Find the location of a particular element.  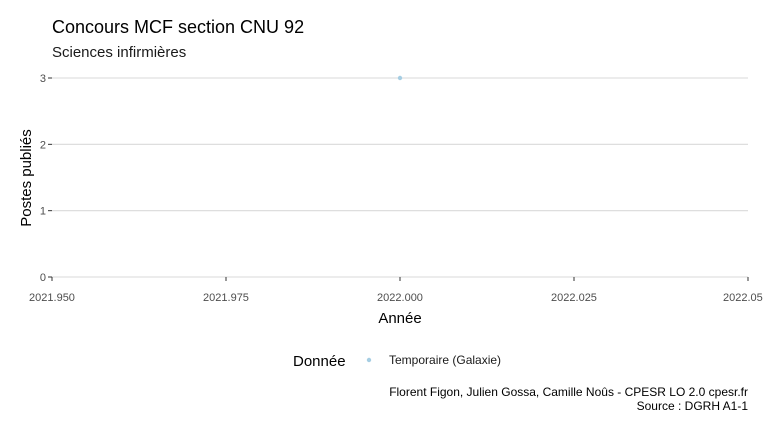

legend: Donnée Temporaire (Galaxie) is located at coordinates (397, 361).